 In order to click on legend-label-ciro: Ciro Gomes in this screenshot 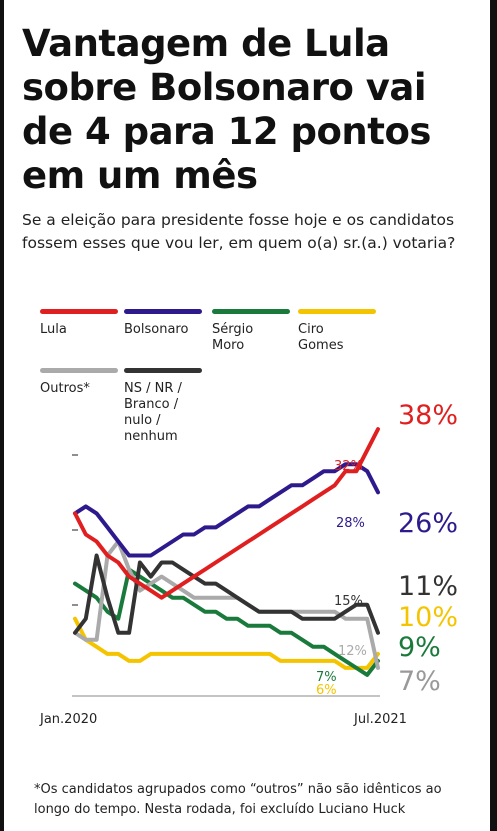, I will do `click(321, 337)`.